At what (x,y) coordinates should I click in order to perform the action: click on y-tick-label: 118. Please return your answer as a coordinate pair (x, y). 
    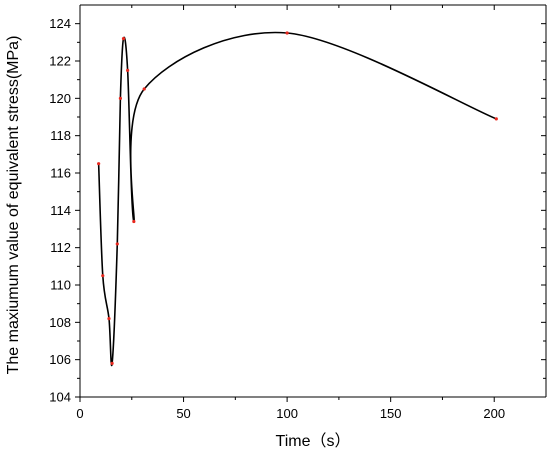
    Looking at the image, I should click on (60, 135).